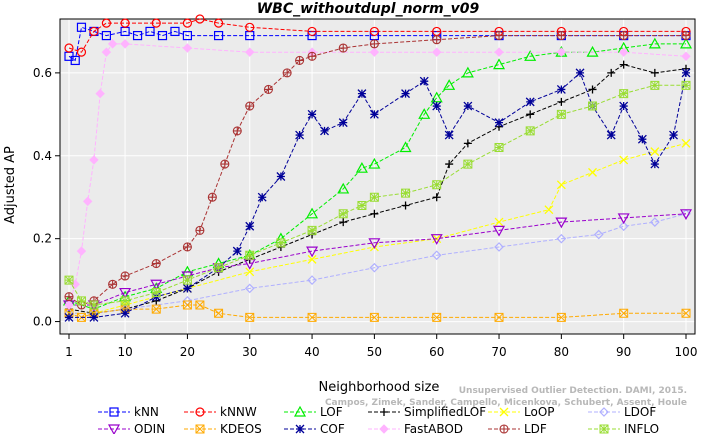 The width and height of the screenshot is (702, 434). I want to click on x-tick-label: 20, so click(187, 352).